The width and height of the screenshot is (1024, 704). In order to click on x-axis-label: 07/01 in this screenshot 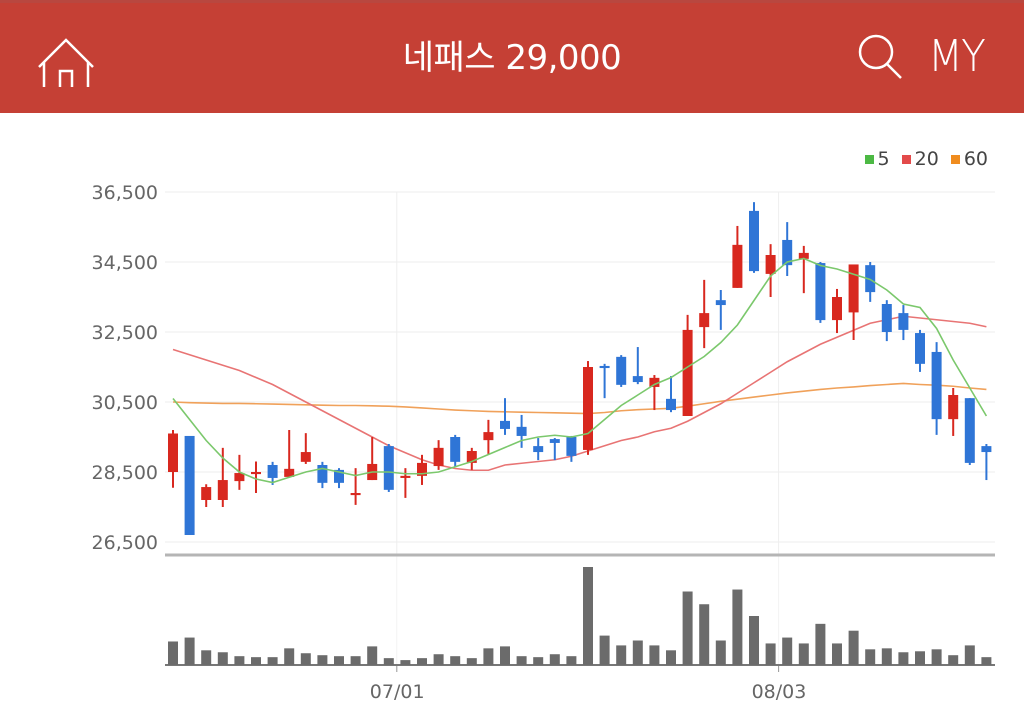, I will do `click(397, 692)`.